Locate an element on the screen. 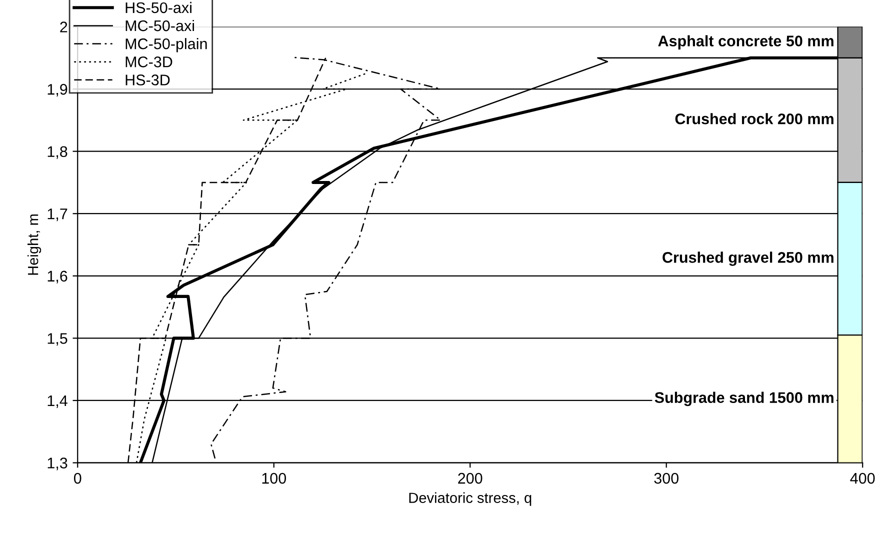  x-tick-label: 300 is located at coordinates (666, 478).